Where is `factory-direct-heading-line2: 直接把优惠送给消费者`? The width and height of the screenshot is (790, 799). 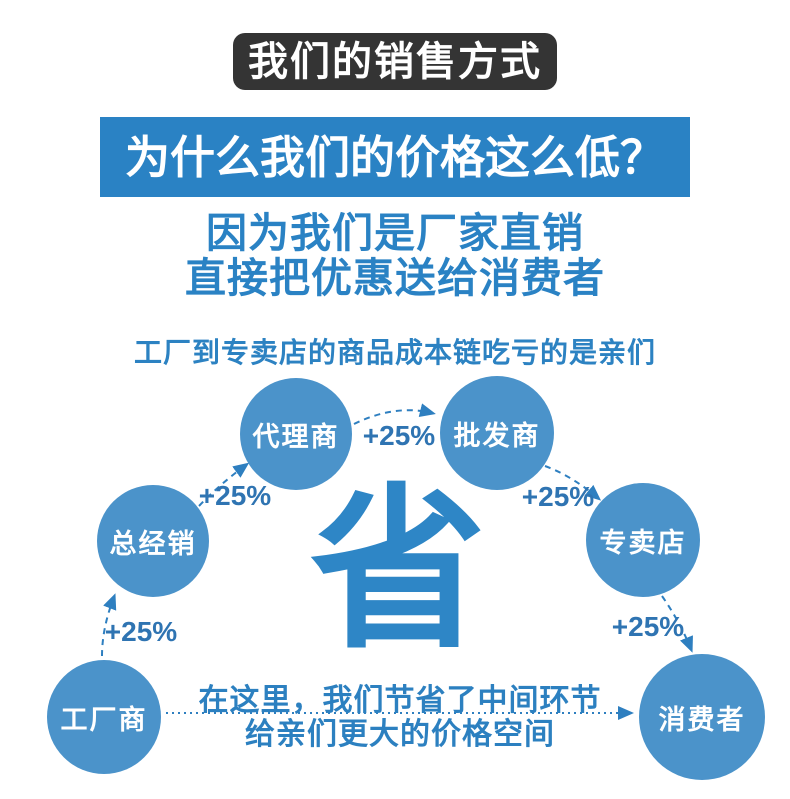 factory-direct-heading-line2: 直接把优惠送给消费者 is located at coordinates (395, 278).